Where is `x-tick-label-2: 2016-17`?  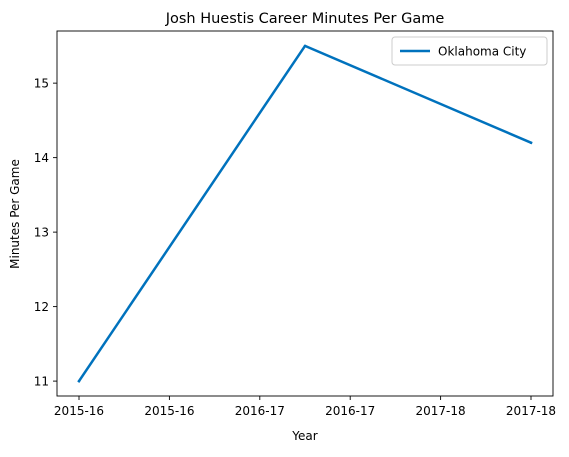
x-tick-label-2: 2016-17 is located at coordinates (260, 411).